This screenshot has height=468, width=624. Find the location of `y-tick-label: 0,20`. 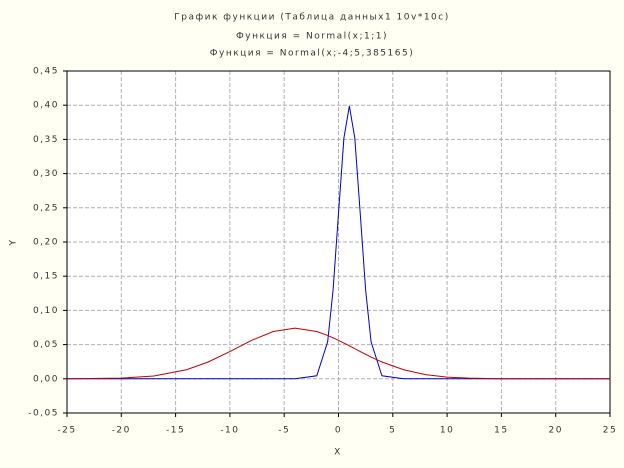

y-tick-label: 0,20 is located at coordinates (46, 243).